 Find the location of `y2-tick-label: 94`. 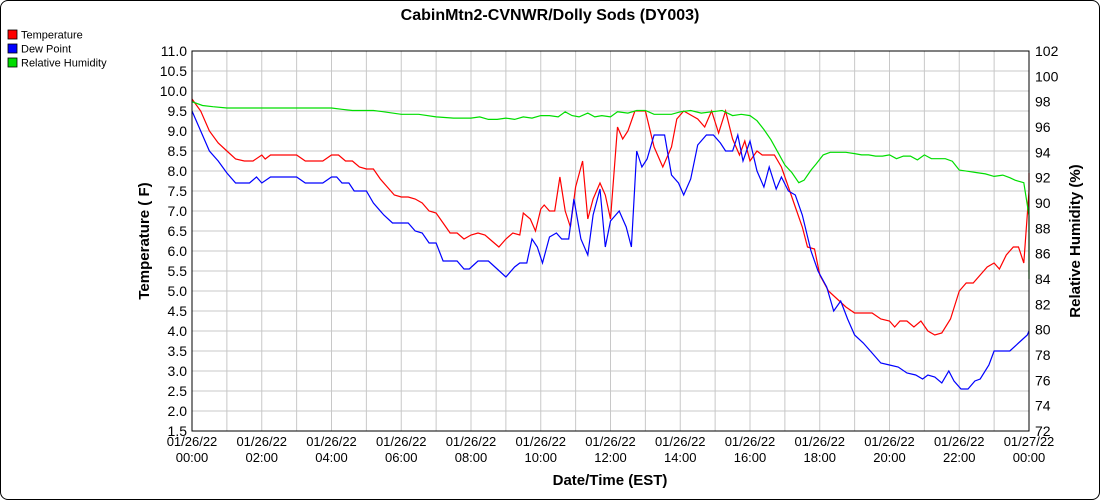

y2-tick-label: 94 is located at coordinates (1043, 152).